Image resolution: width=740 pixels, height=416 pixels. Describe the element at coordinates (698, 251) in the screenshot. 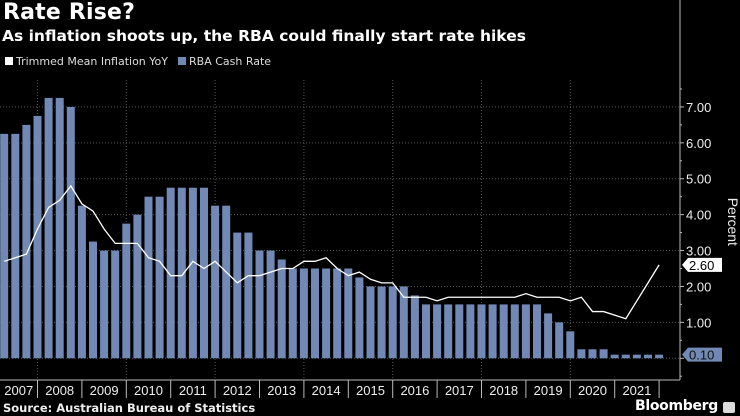

I see `y-tick-label: 3.00` at that location.